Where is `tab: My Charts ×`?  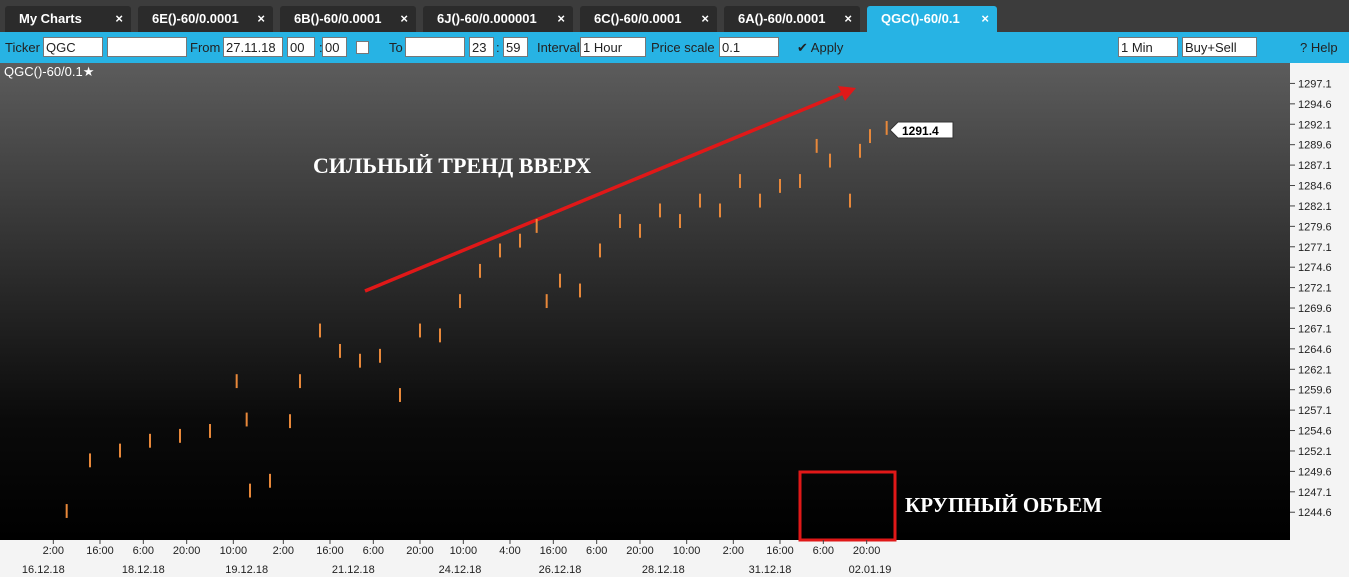 tab: My Charts × is located at coordinates (68, 19).